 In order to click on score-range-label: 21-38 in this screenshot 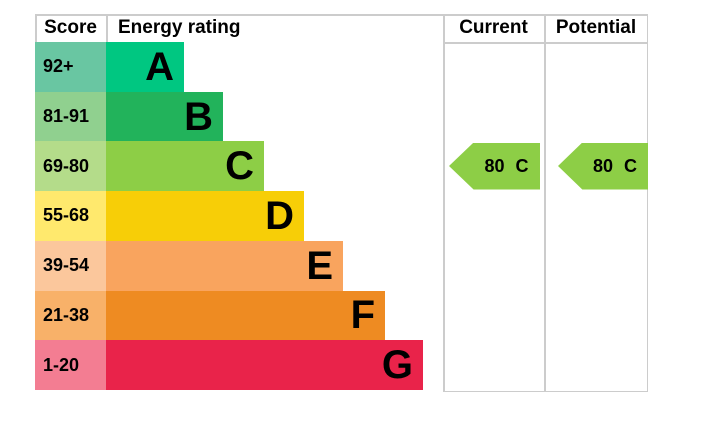, I will do `click(66, 314)`.